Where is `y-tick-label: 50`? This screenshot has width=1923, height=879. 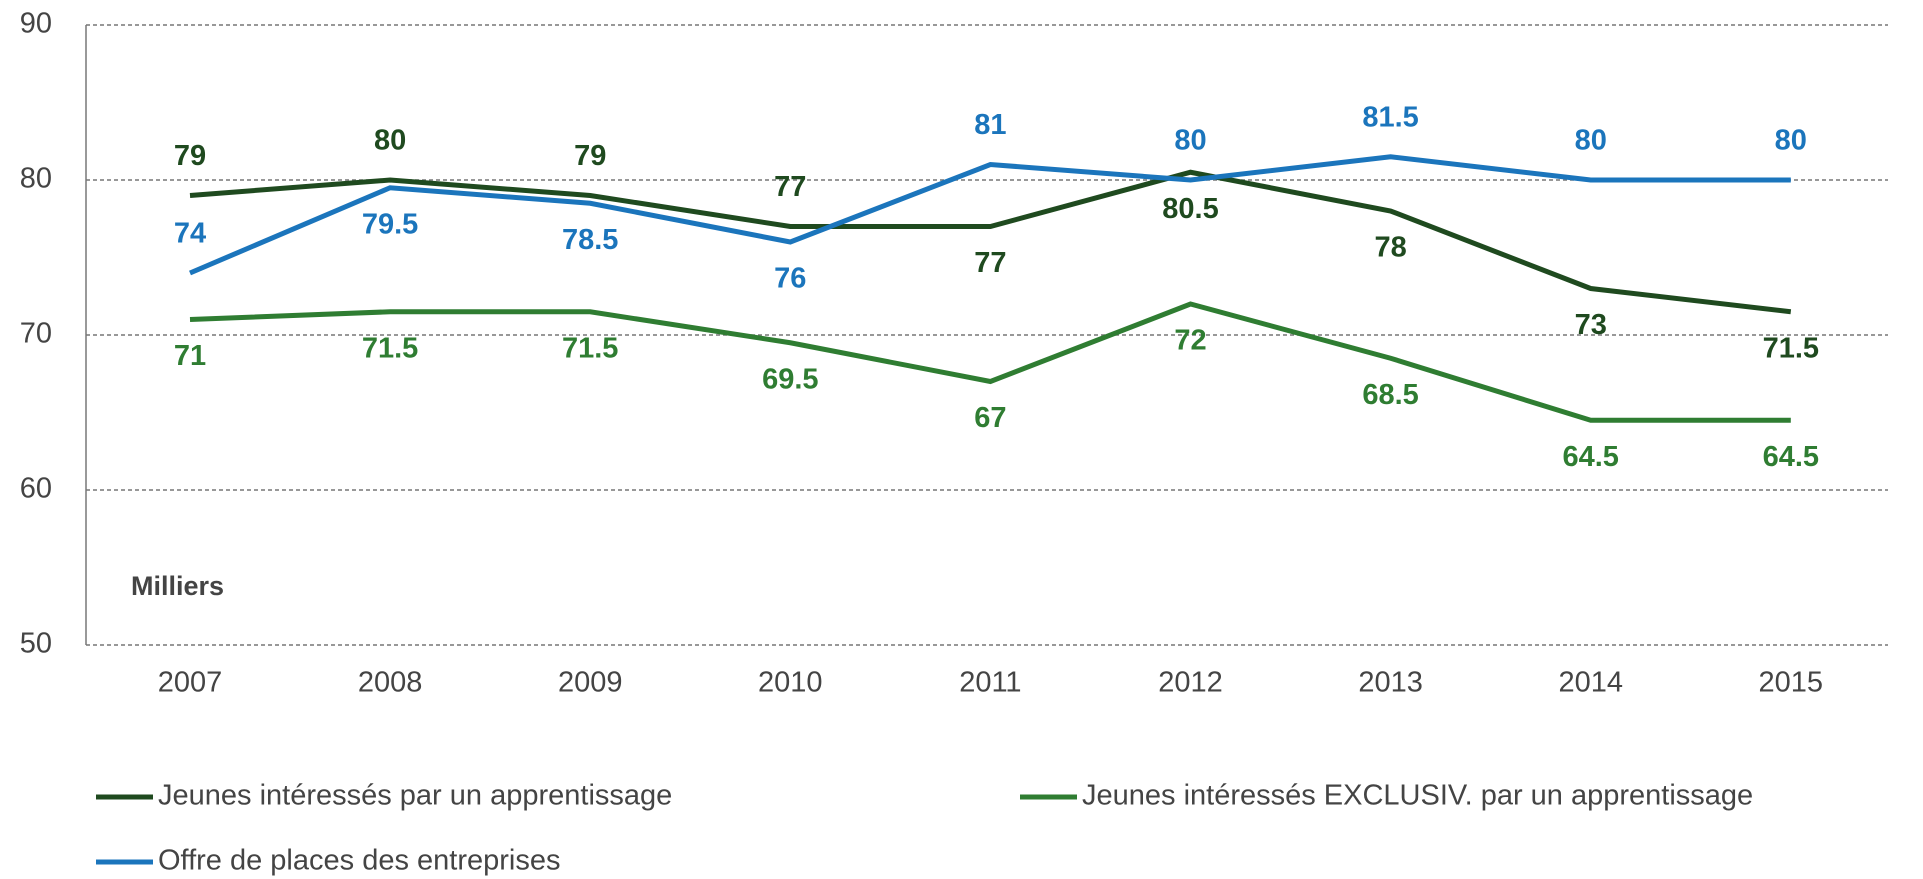
y-tick-label: 50 is located at coordinates (36, 644).